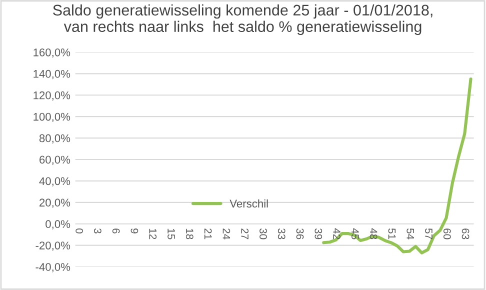 The image size is (486, 290). What do you see at coordinates (79, 231) in the screenshot?
I see `x-tick-label: 0` at bounding box center [79, 231].